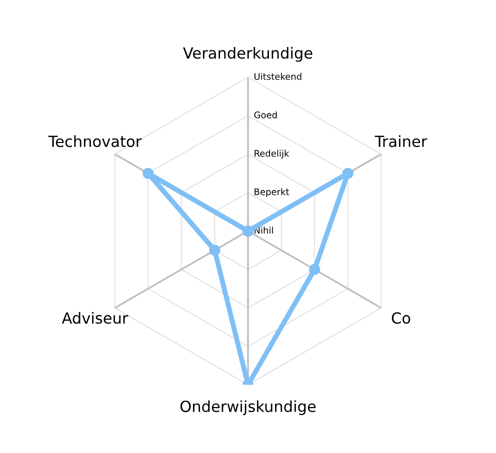  What do you see at coordinates (95, 141) in the screenshot?
I see `spoke-label: Technovator` at bounding box center [95, 141].